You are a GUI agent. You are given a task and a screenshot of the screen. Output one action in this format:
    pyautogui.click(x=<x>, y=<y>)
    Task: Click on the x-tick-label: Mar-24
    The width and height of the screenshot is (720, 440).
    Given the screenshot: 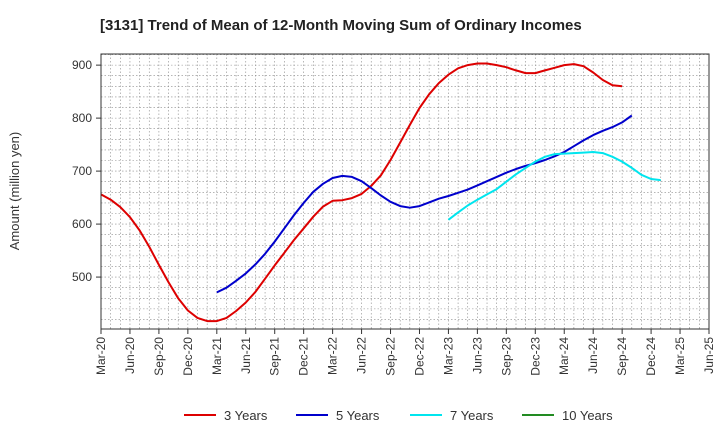 What is the action you would take?
    pyautogui.click(x=564, y=356)
    